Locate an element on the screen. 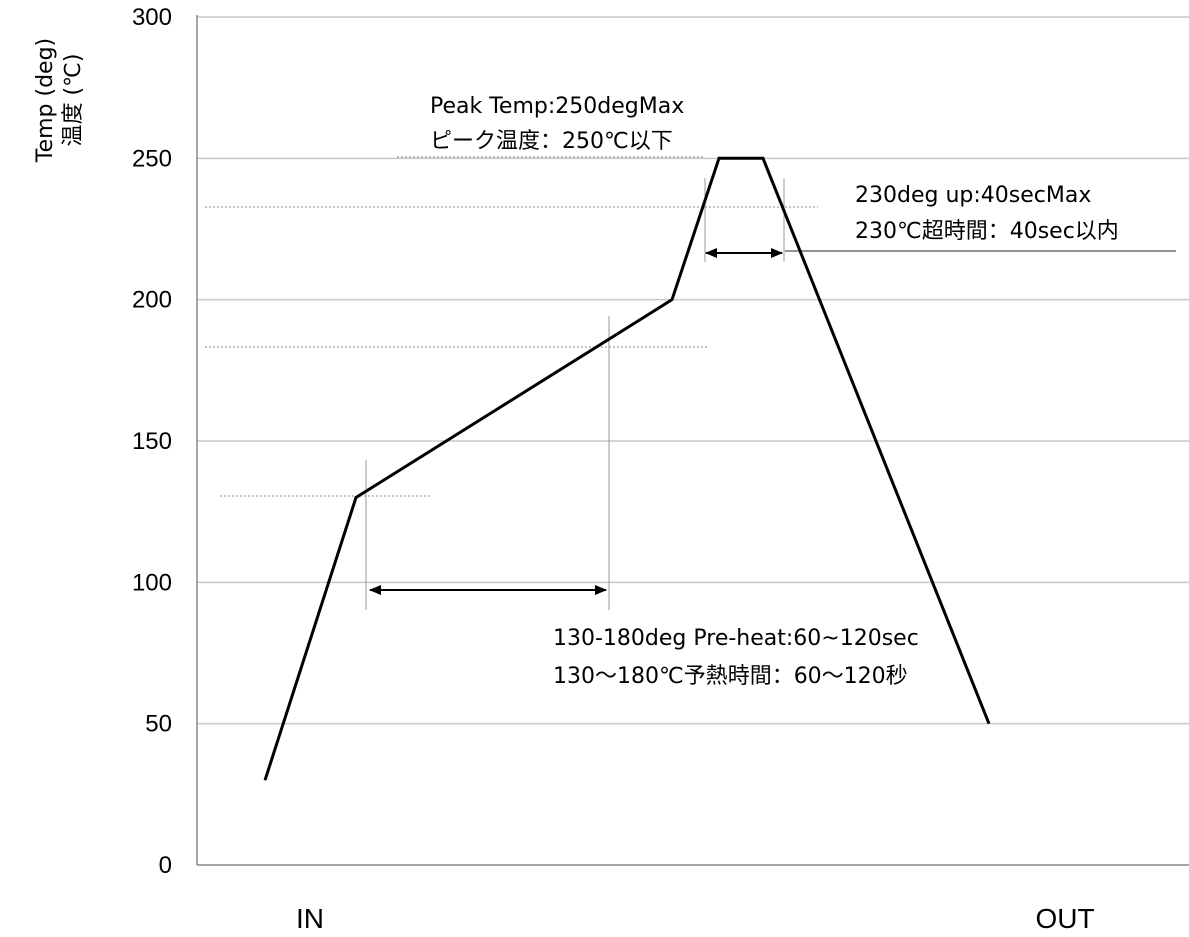 This screenshot has width=1189, height=937. peak-annotation-line2: ピーク温度：250℃以下 is located at coordinates (551, 141).